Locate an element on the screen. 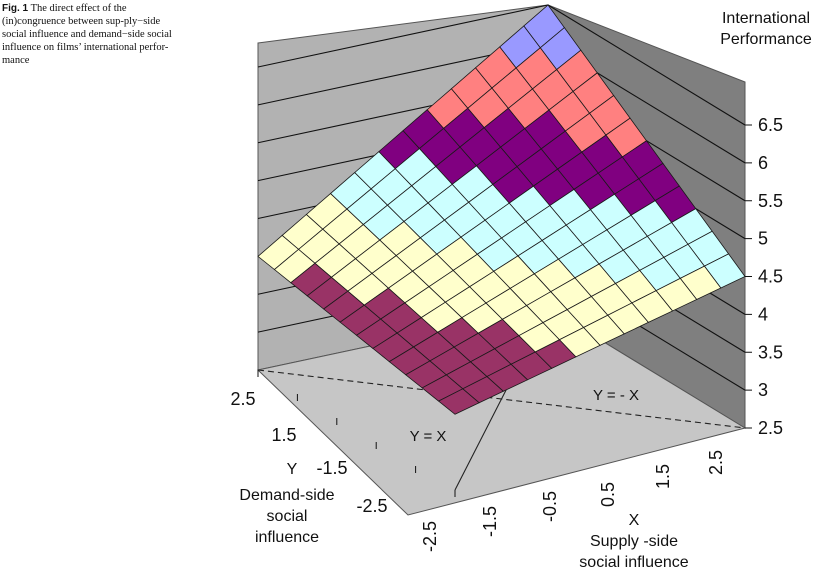  x-tick-label: -2.5 is located at coordinates (430, 536).